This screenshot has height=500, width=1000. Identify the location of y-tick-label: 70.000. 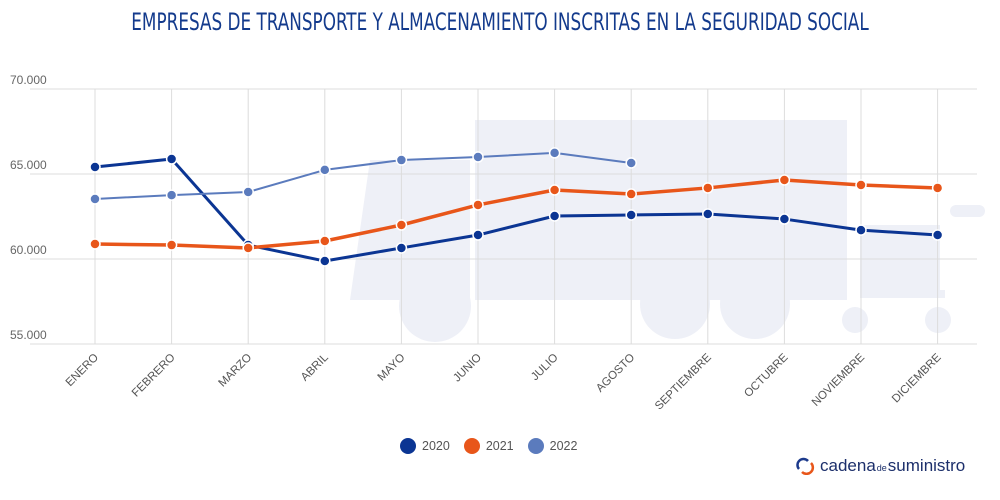
(28, 80).